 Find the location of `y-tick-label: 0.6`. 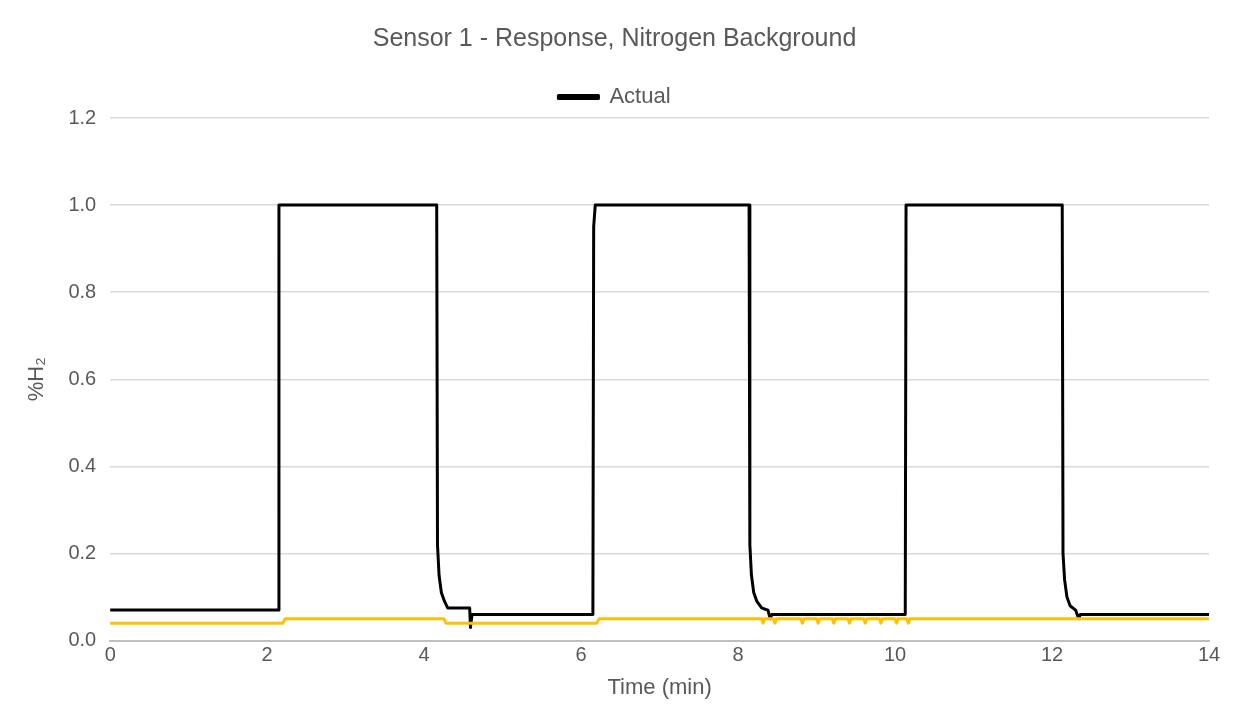

y-tick-label: 0.6 is located at coordinates (82, 377).